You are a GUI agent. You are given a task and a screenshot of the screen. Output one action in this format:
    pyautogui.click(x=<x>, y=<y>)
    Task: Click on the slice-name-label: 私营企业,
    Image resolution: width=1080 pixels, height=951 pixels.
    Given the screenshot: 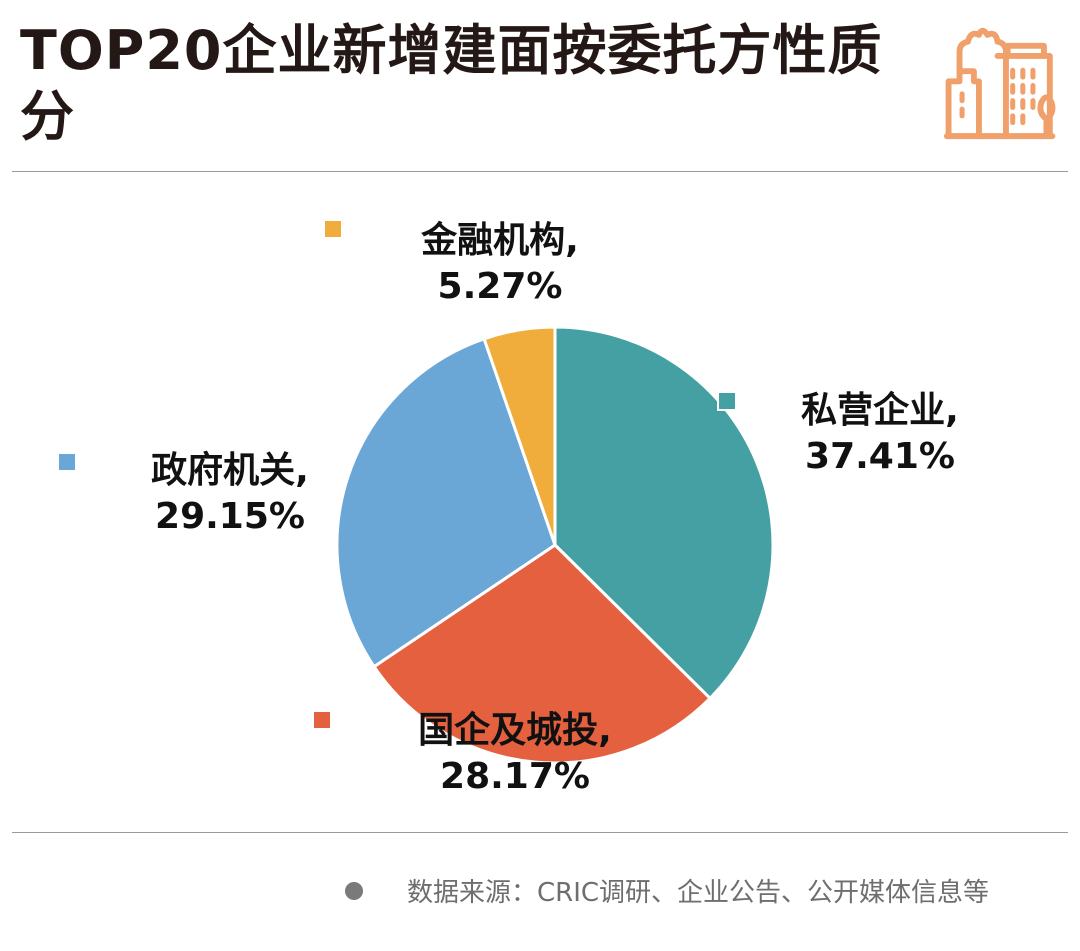 What is the action you would take?
    pyautogui.click(x=880, y=410)
    